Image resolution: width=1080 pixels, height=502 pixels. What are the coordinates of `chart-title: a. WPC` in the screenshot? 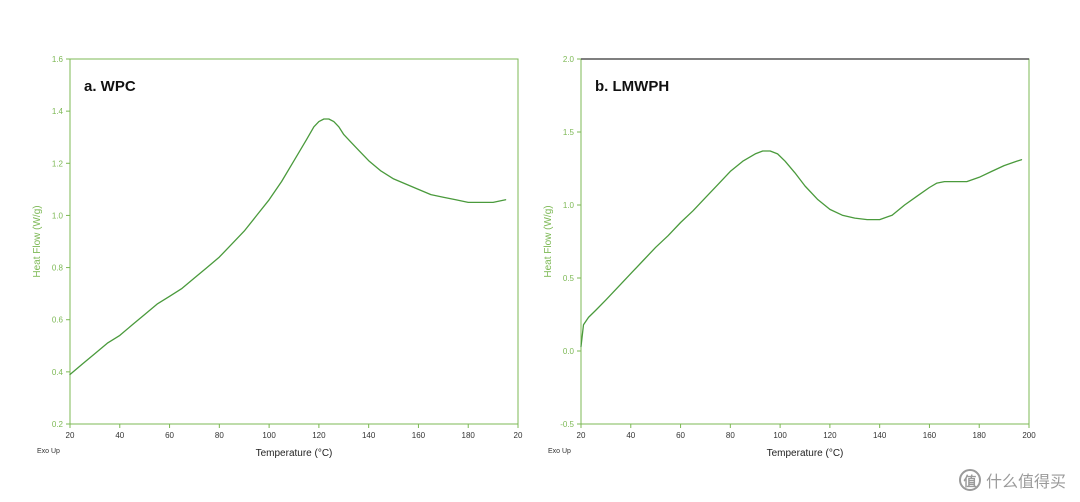 It's located at (110, 86).